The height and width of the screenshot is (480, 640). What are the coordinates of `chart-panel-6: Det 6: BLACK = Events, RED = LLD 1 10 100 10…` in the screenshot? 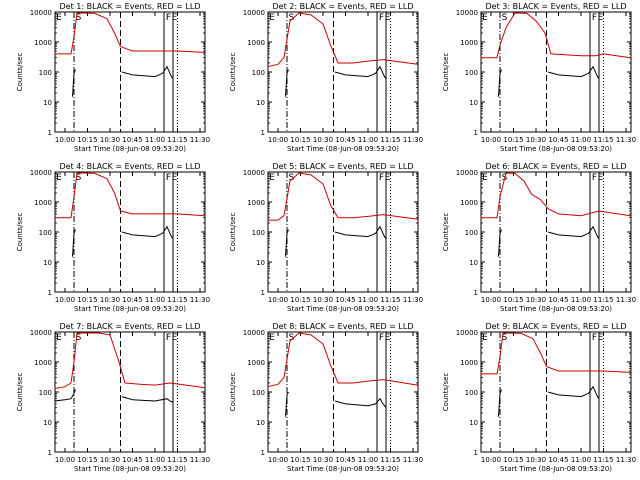 It's located at (539, 237).